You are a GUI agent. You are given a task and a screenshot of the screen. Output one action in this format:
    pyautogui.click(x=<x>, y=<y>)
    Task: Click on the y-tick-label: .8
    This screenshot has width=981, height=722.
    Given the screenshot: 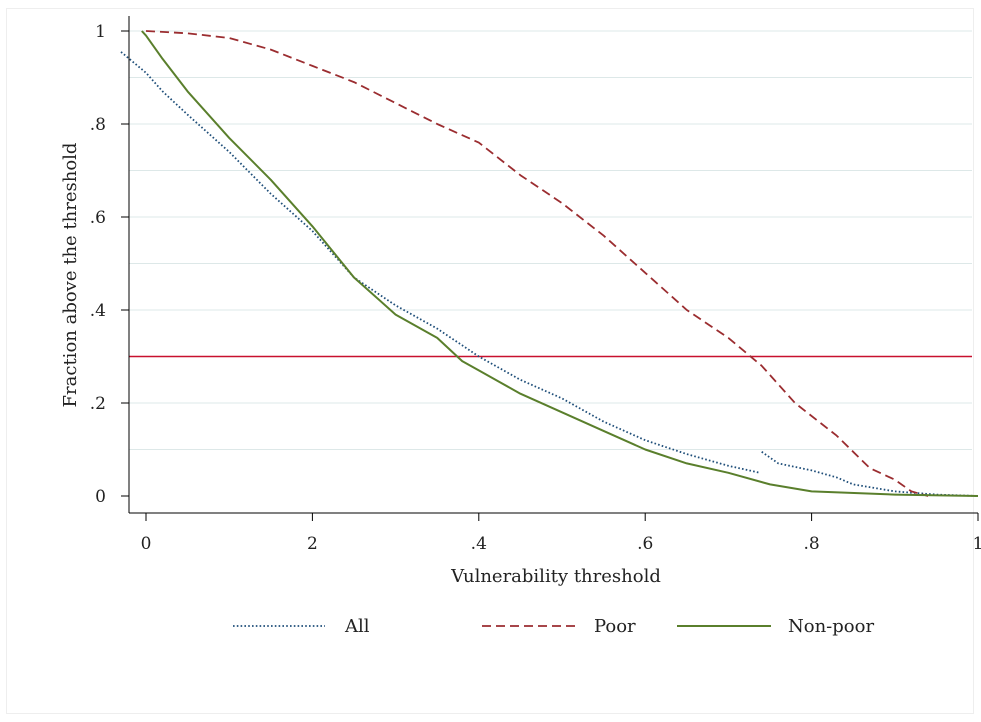 What is the action you would take?
    pyautogui.click(x=98, y=125)
    